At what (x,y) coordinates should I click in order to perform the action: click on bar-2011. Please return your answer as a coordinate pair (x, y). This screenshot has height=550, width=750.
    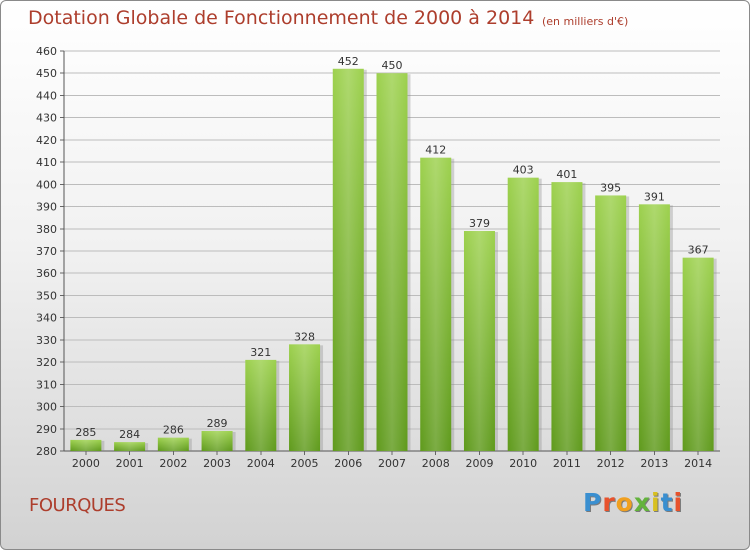
    Looking at the image, I should click on (568, 316).